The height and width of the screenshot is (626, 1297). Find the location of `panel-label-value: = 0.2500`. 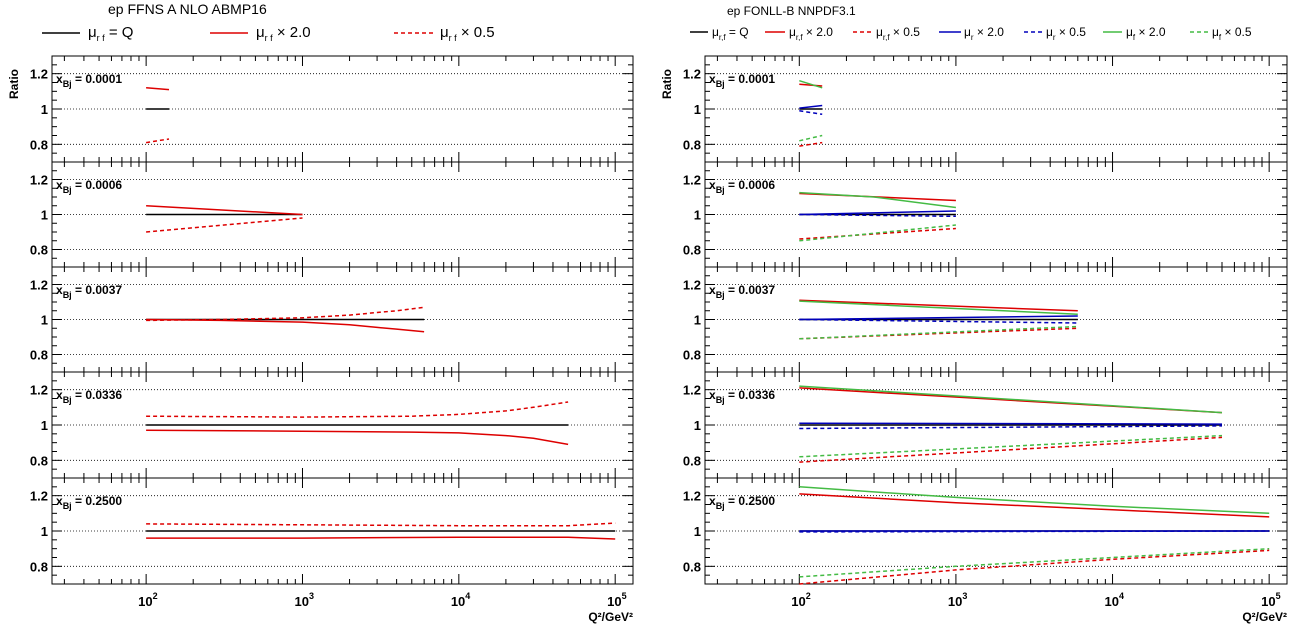

panel-label-value: = 0.2500 is located at coordinates (750, 501).